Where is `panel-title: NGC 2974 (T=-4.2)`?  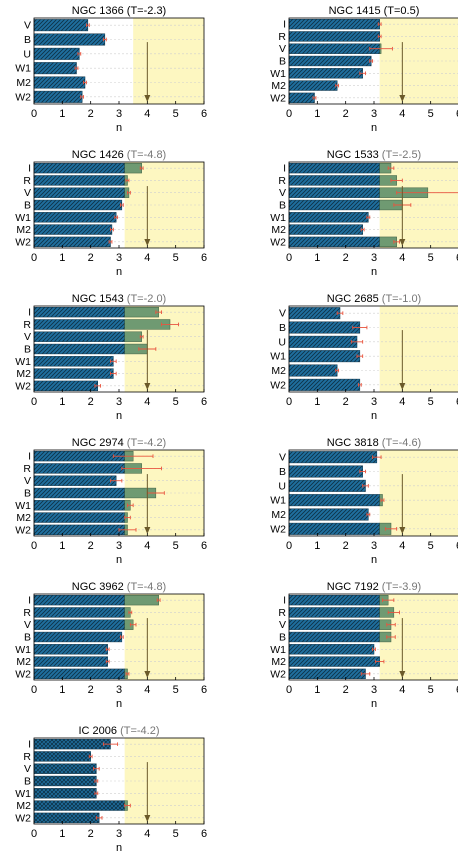
panel-title: NGC 2974 (T=-4.2) is located at coordinates (119, 443).